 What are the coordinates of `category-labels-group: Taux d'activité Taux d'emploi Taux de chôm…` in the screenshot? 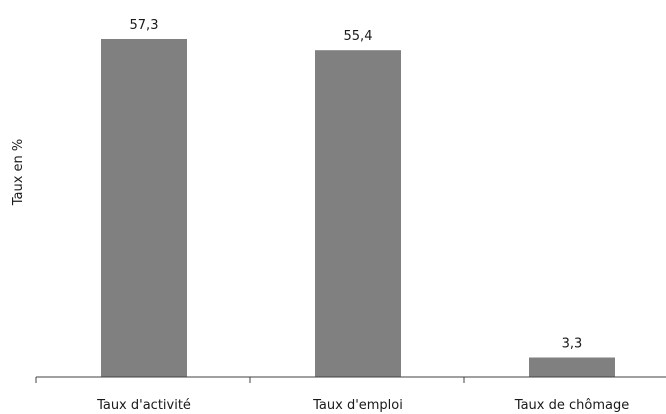 It's located at (362, 405).